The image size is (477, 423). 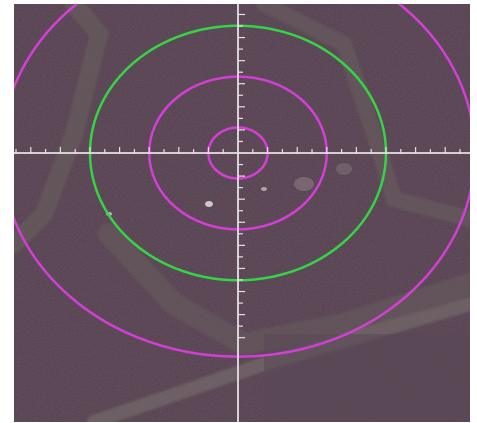 What do you see at coordinates (367, 378) in the screenshot?
I see `lower-right-field` at bounding box center [367, 378].